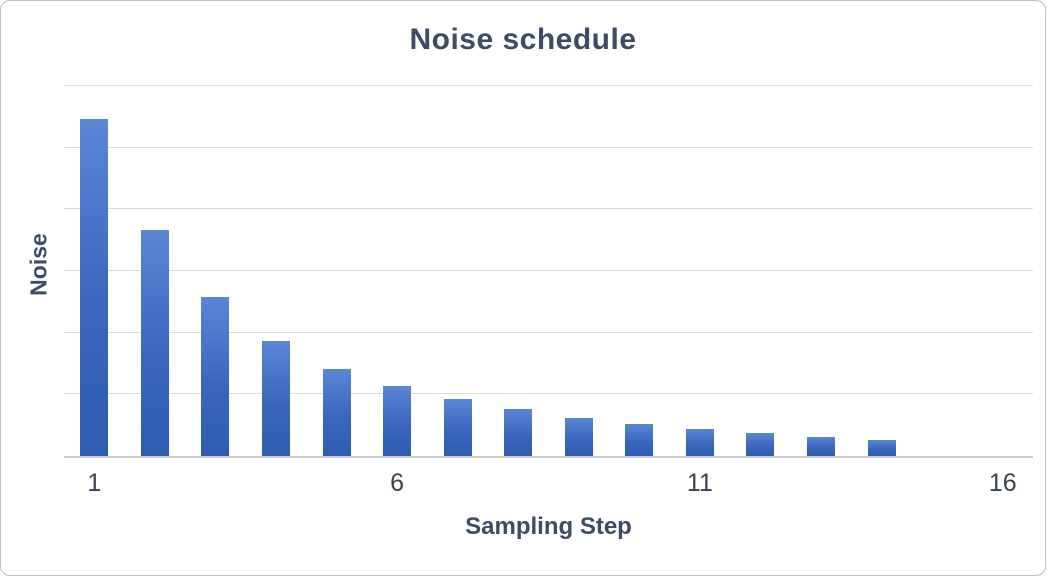 The image size is (1048, 578). I want to click on x-tick-label-11: 11, so click(699, 483).